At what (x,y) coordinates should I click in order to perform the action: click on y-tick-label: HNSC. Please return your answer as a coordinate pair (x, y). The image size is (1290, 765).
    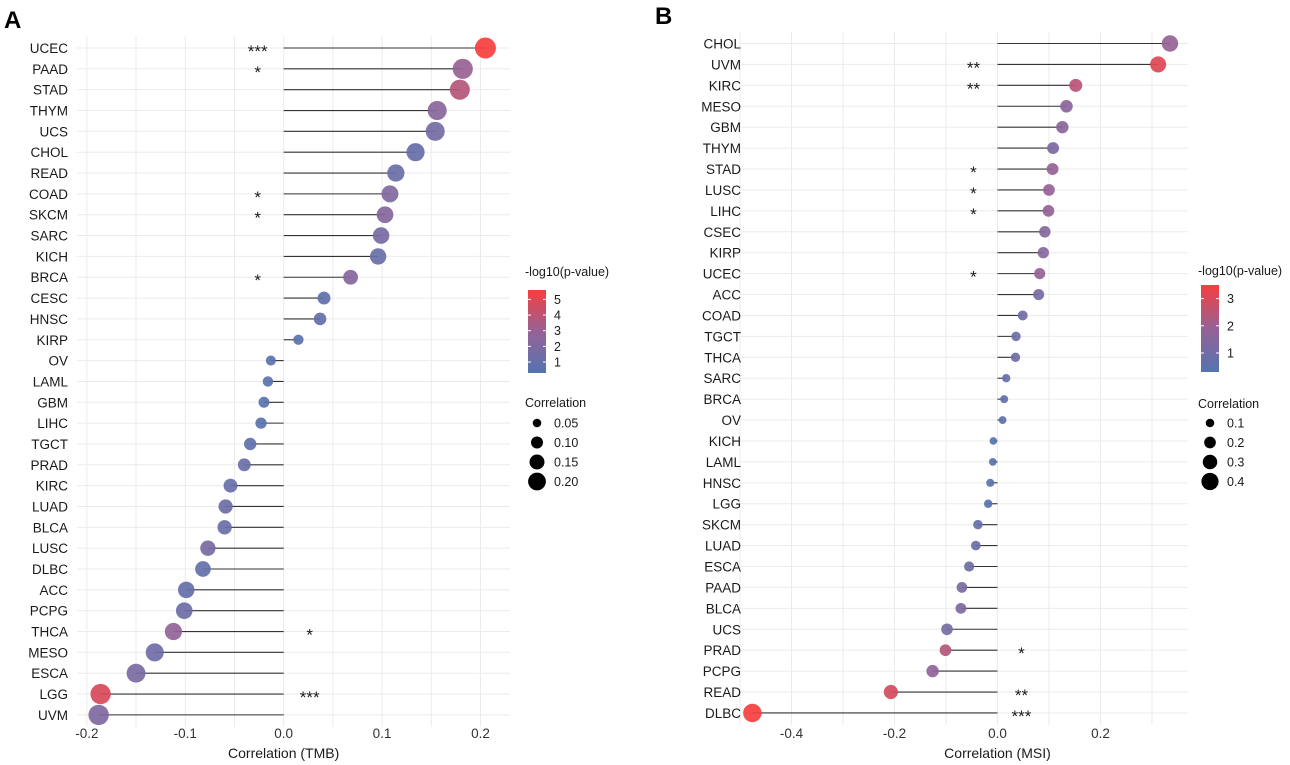
    Looking at the image, I should click on (49, 319).